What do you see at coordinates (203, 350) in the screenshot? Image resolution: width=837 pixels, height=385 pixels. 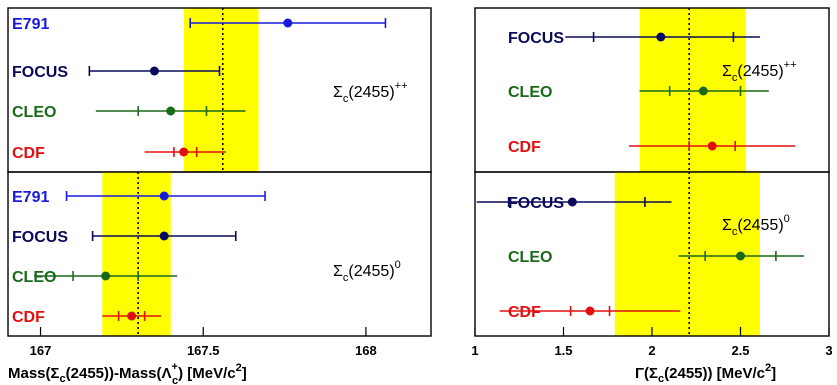 I see `x-tick-label: 167.5` at bounding box center [203, 350].